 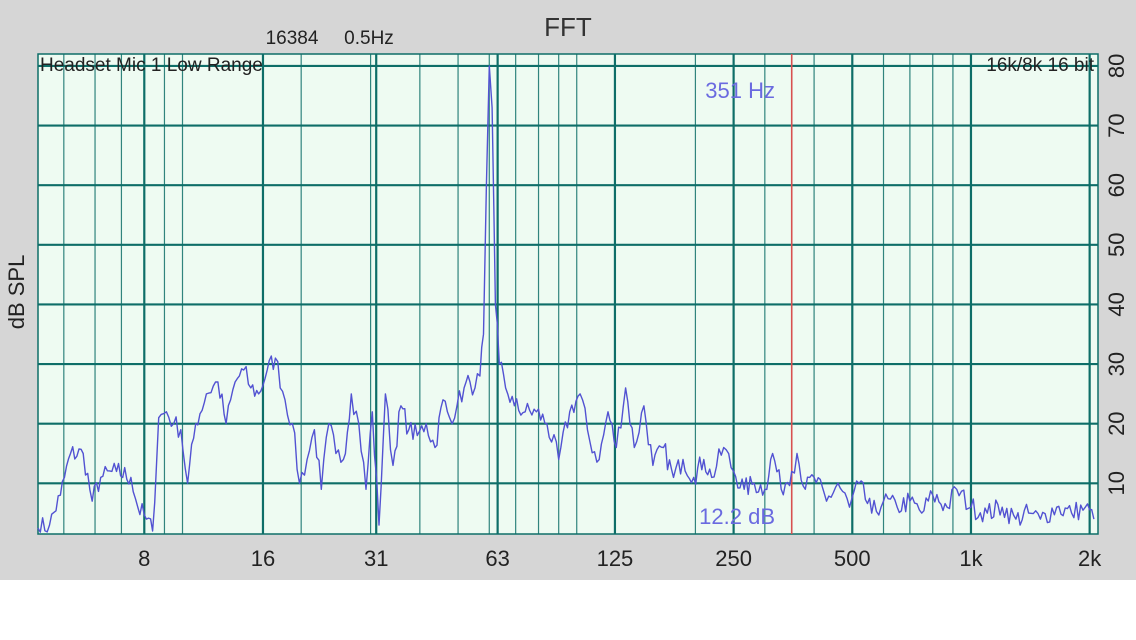 What do you see at coordinates (733, 558) in the screenshot?
I see `x-tick-label: 250` at bounding box center [733, 558].